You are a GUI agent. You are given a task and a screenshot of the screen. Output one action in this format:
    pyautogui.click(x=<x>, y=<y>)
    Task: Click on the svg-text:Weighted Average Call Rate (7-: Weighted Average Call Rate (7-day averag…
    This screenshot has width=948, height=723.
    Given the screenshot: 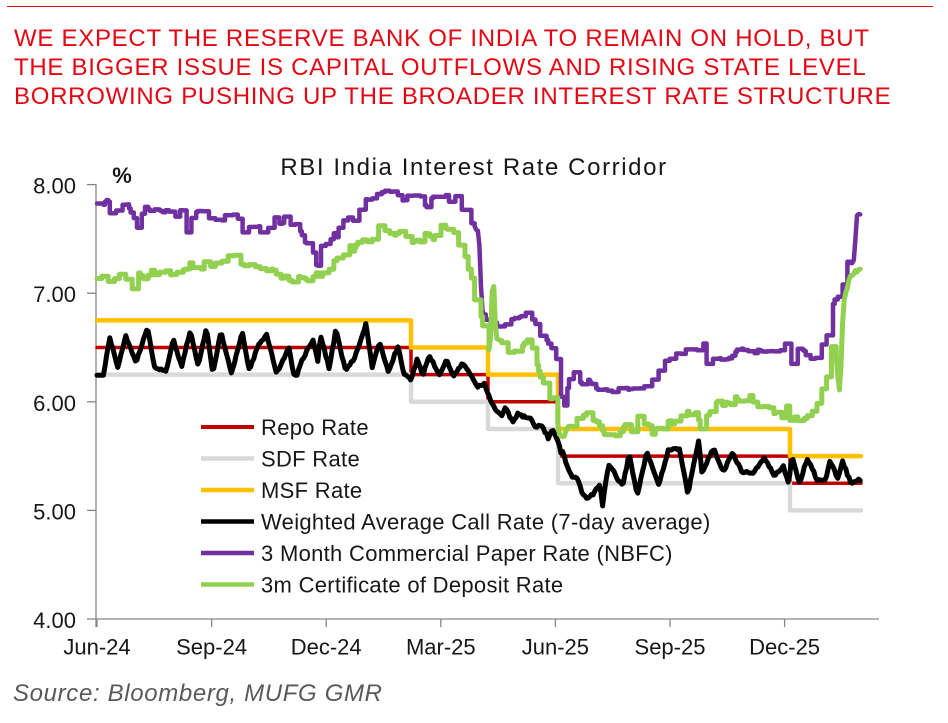 What is the action you would take?
    pyautogui.click(x=486, y=522)
    